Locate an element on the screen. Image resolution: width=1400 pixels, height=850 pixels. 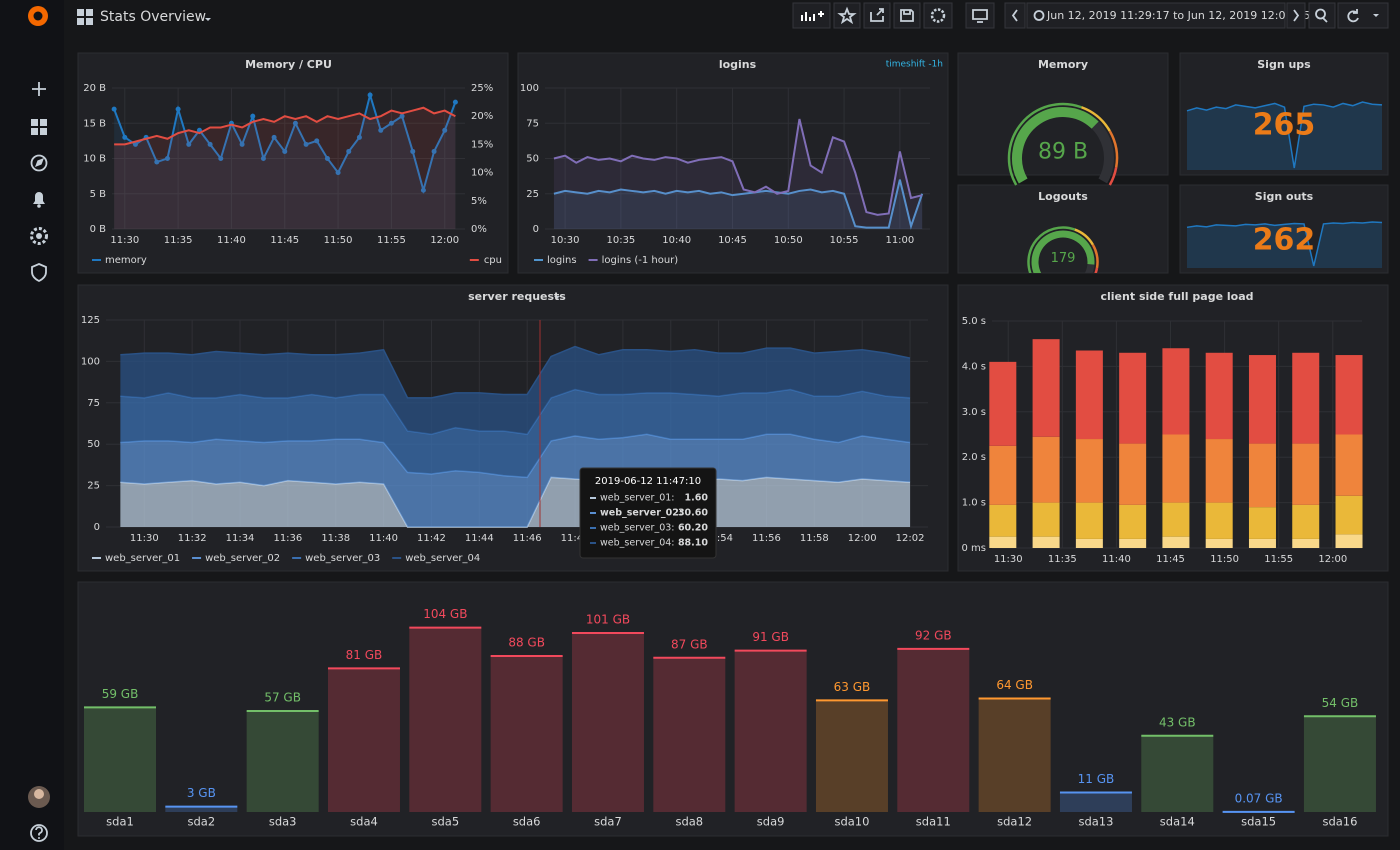
refresh-button is located at coordinates (1363, 15).